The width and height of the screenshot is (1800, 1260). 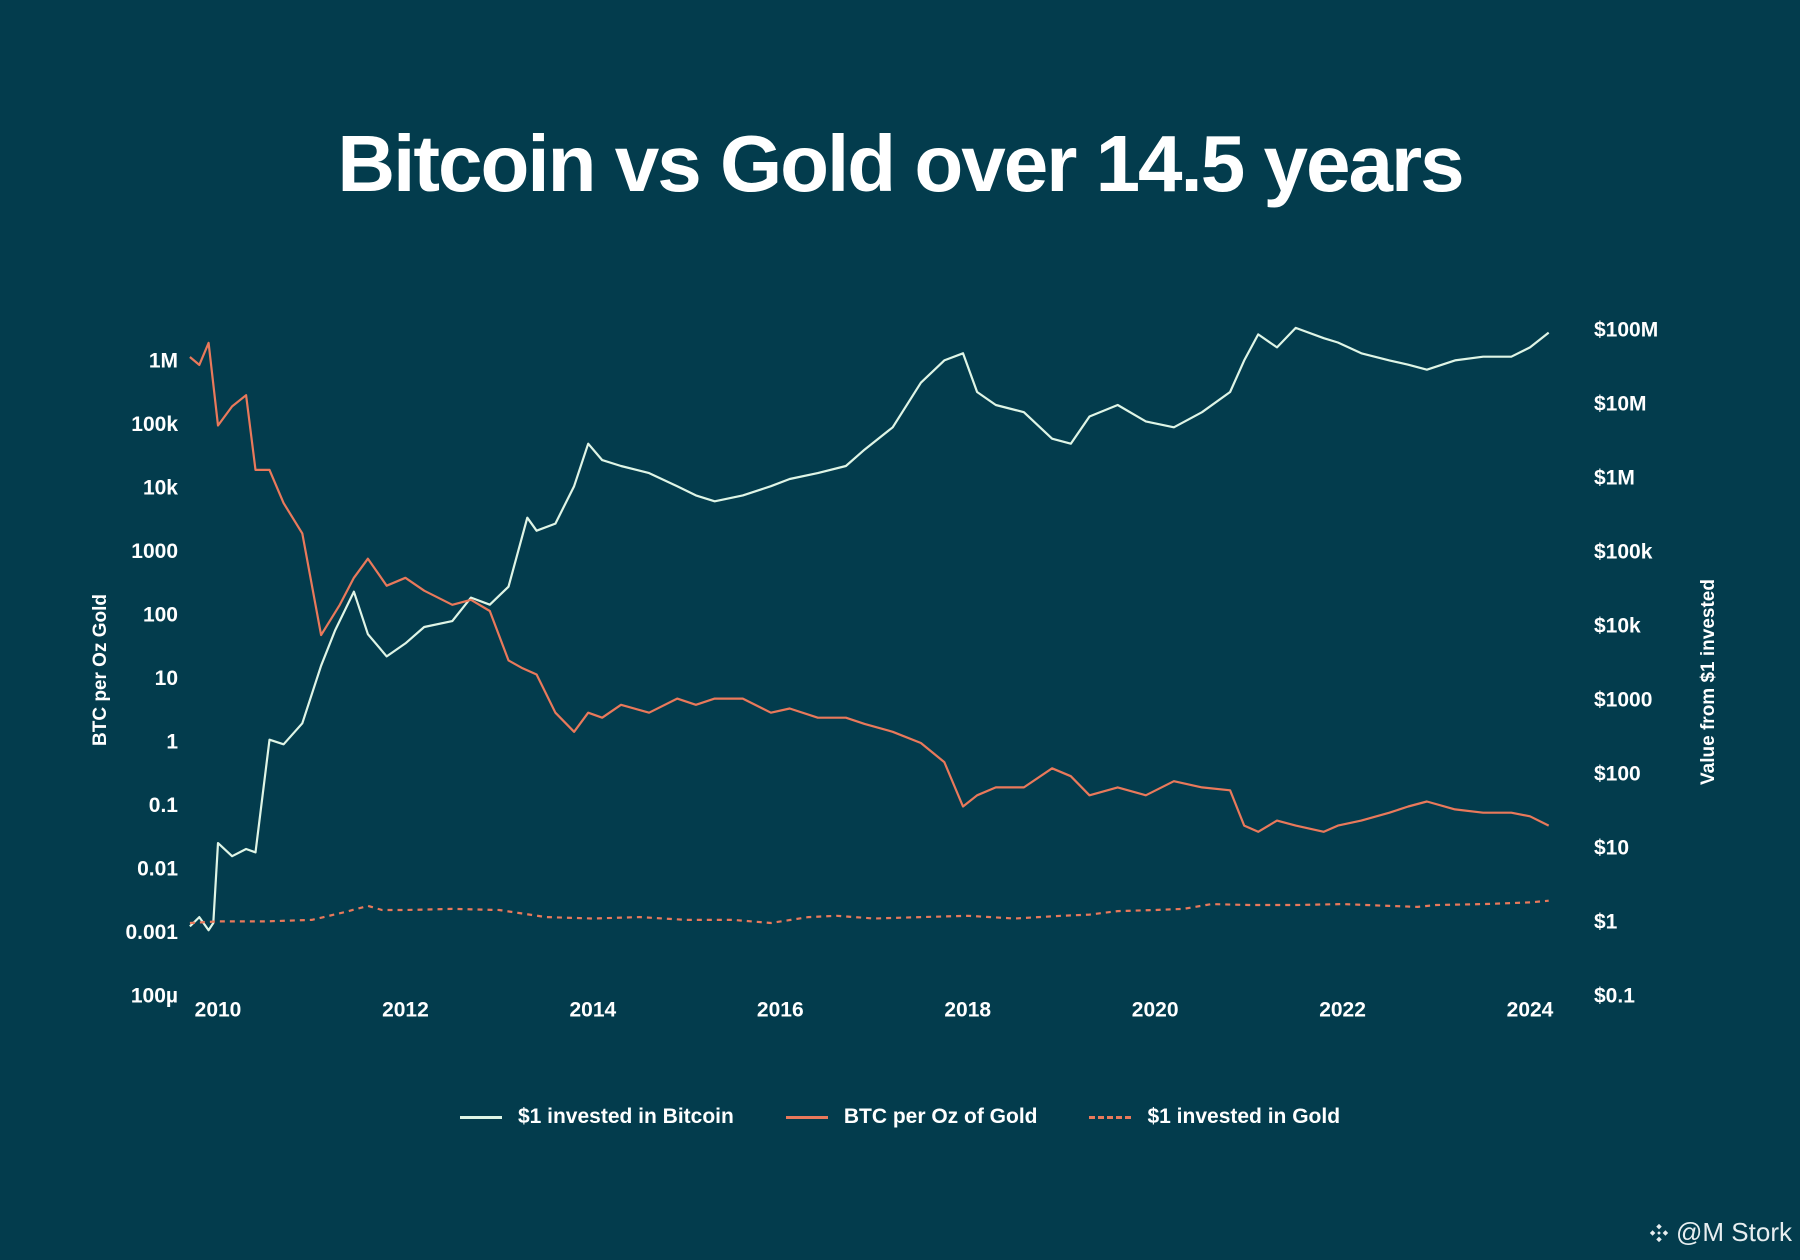 What do you see at coordinates (154, 996) in the screenshot?
I see `left-tick-label: 100µ` at bounding box center [154, 996].